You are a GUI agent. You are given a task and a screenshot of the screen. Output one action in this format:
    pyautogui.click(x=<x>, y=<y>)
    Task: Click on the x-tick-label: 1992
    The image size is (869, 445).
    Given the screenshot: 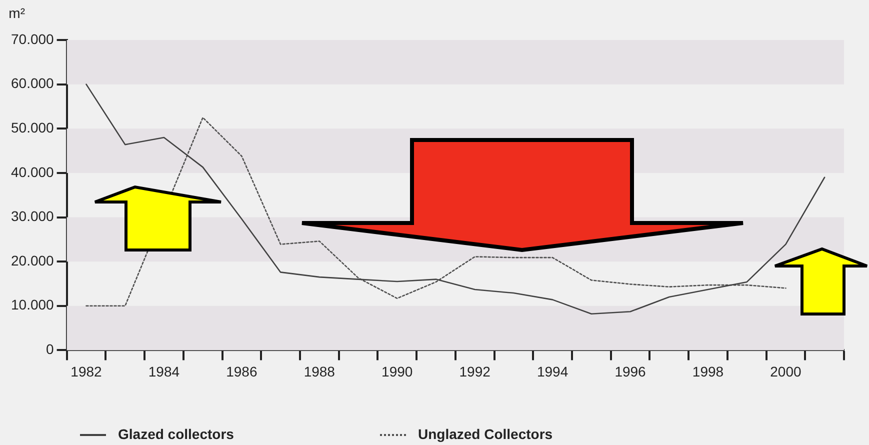 What is the action you would take?
    pyautogui.click(x=475, y=371)
    